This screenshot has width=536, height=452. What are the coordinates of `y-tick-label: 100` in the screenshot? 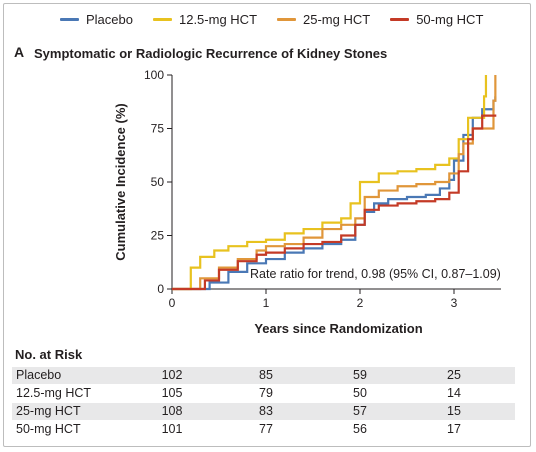 It's located at (154, 75).